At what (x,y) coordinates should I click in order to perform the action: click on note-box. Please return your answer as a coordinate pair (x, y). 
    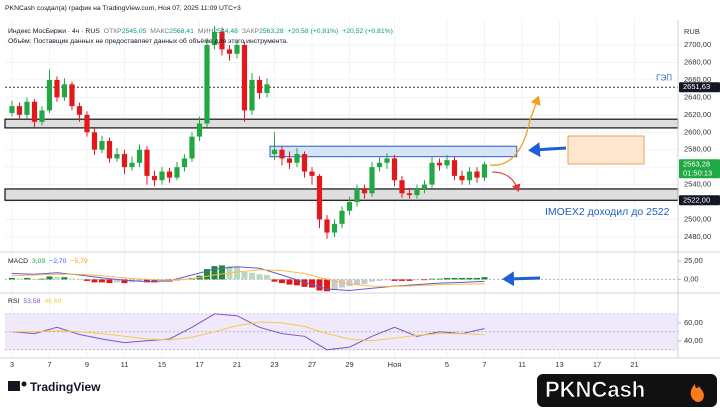
    Looking at the image, I should click on (606, 150).